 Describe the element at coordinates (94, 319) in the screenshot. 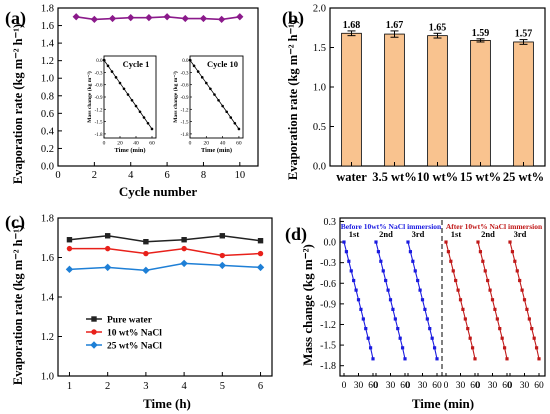

I see `legend-marker` at that location.